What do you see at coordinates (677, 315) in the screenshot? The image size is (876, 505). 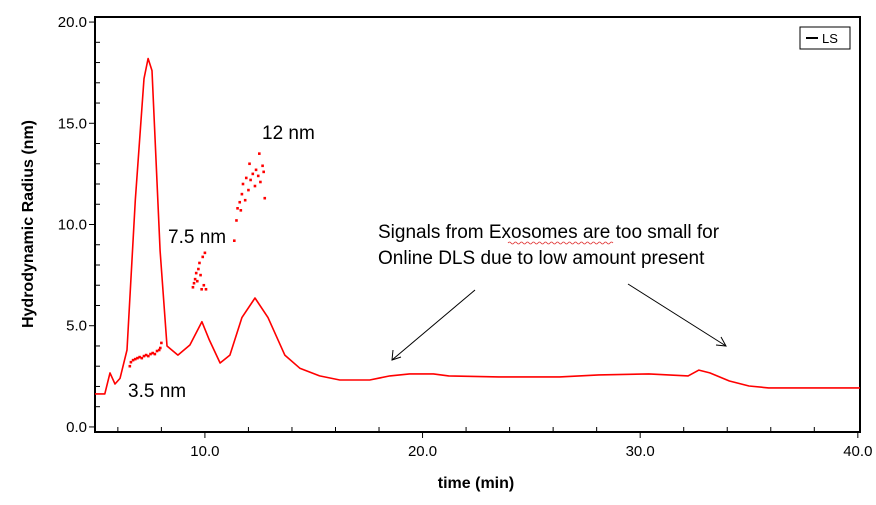 I see `annotation-arrow-right` at bounding box center [677, 315].